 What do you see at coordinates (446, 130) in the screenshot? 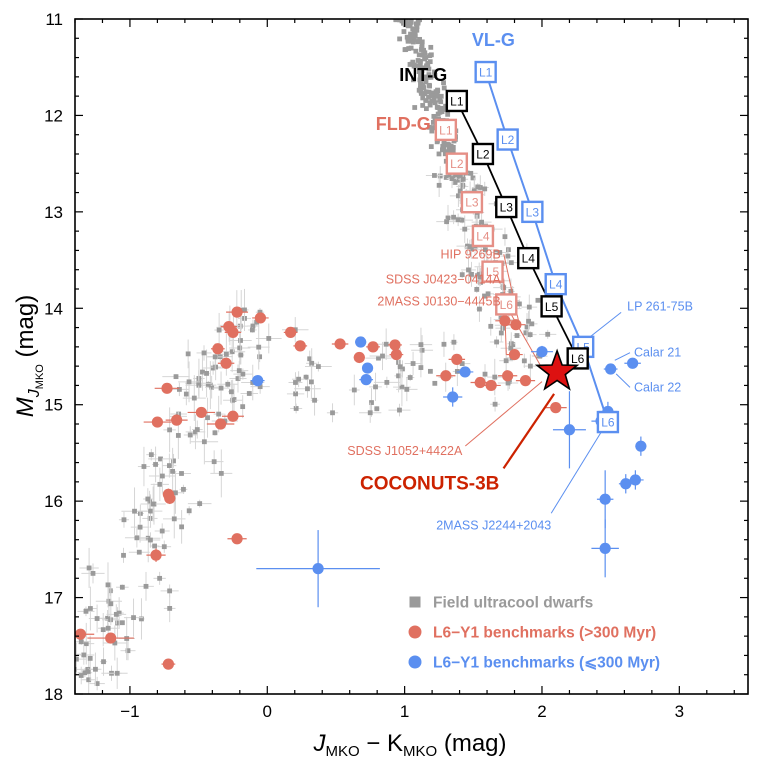
I see `svg-text: L1` at bounding box center [446, 130].